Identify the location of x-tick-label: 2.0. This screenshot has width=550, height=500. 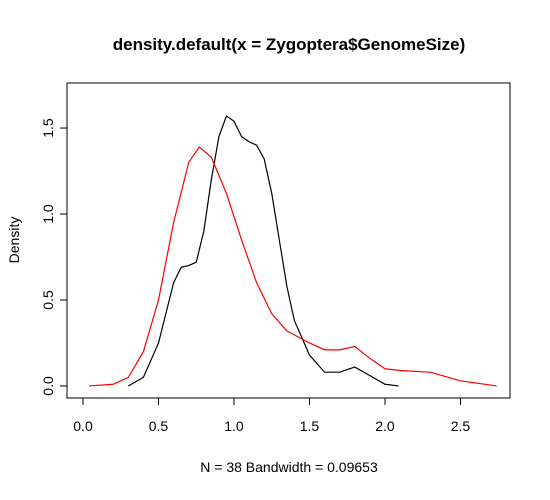
(385, 426).